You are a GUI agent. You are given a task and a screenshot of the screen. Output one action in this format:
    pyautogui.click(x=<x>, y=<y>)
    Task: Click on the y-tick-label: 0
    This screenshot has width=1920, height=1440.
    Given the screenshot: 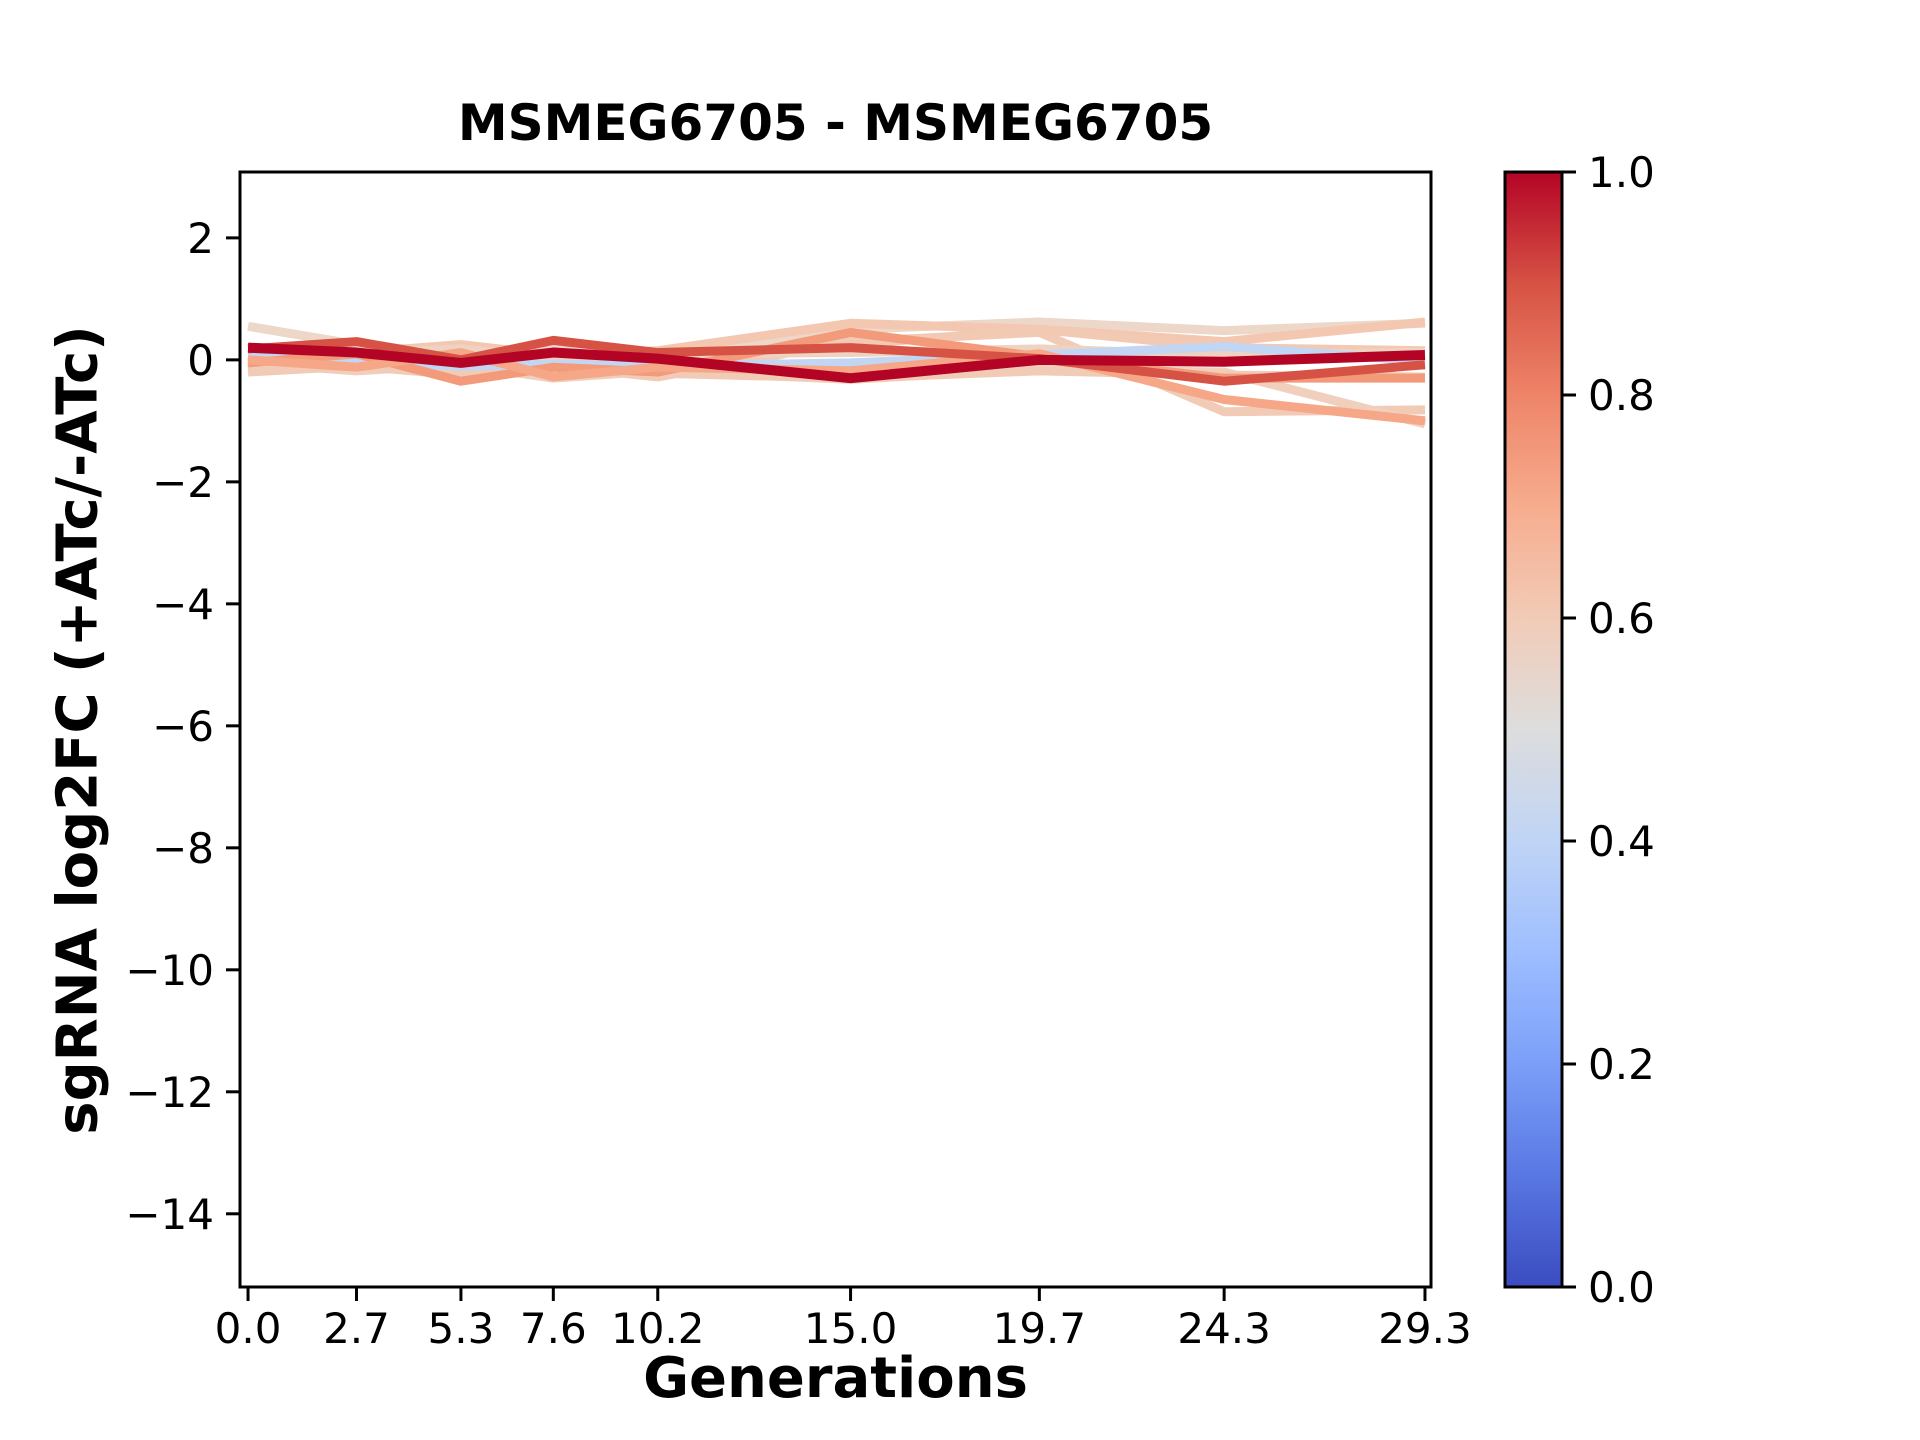 What is the action you would take?
    pyautogui.click(x=200, y=360)
    